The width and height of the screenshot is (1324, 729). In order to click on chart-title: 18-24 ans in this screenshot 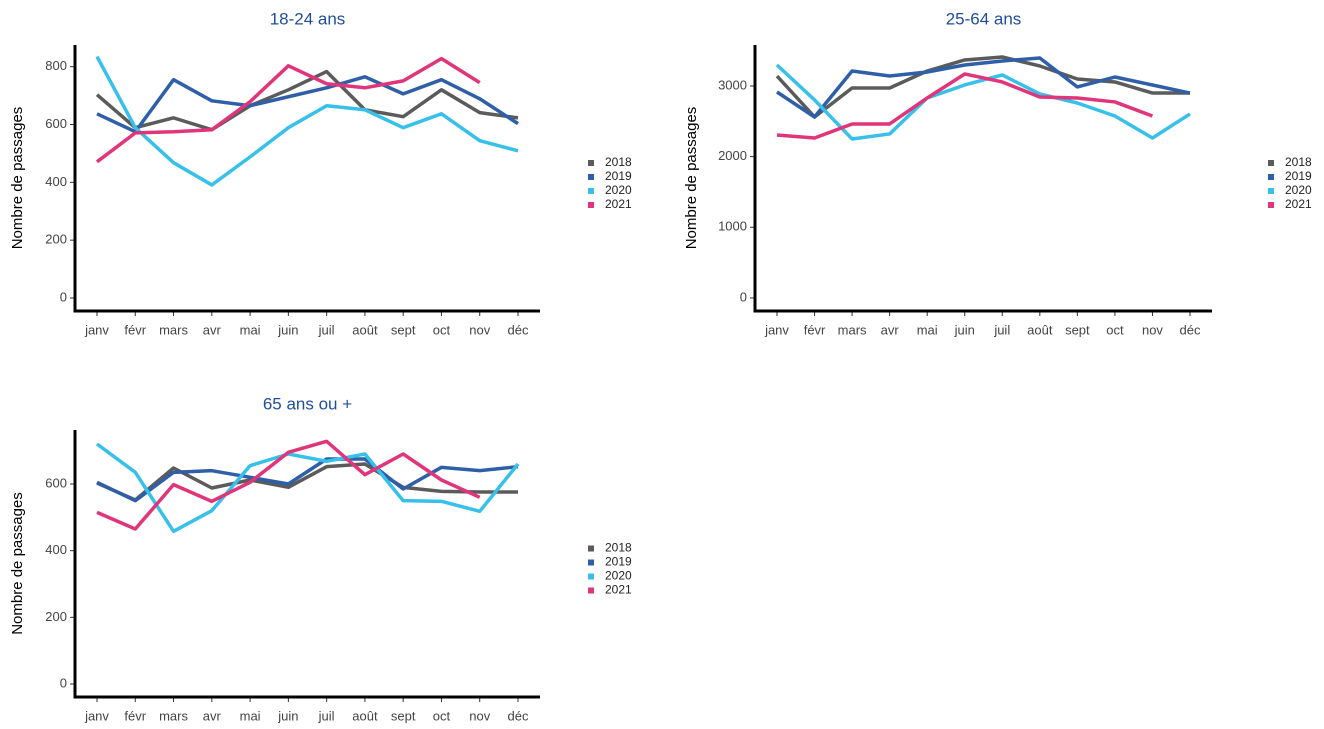, I will do `click(308, 18)`.